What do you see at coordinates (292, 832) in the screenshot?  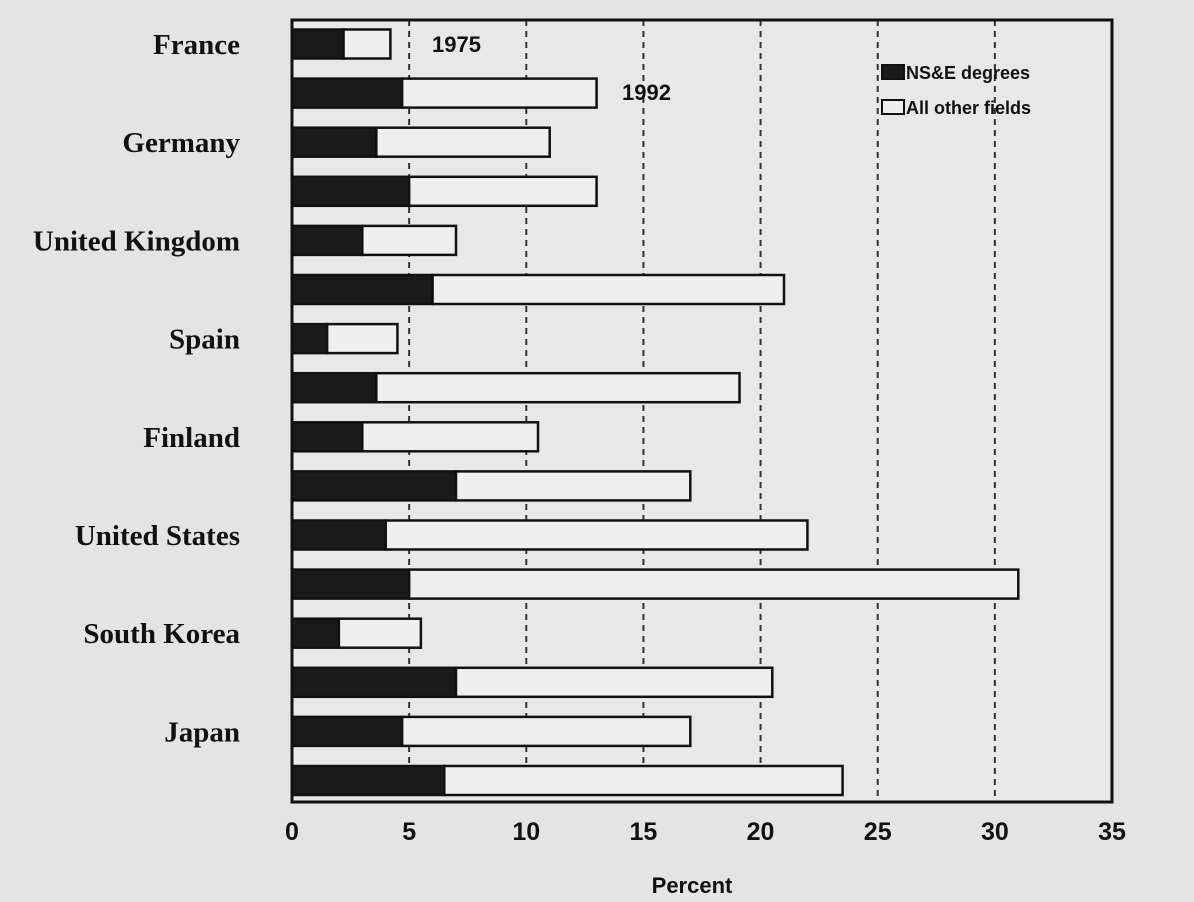 I see `x-tick-label: 0` at bounding box center [292, 832].